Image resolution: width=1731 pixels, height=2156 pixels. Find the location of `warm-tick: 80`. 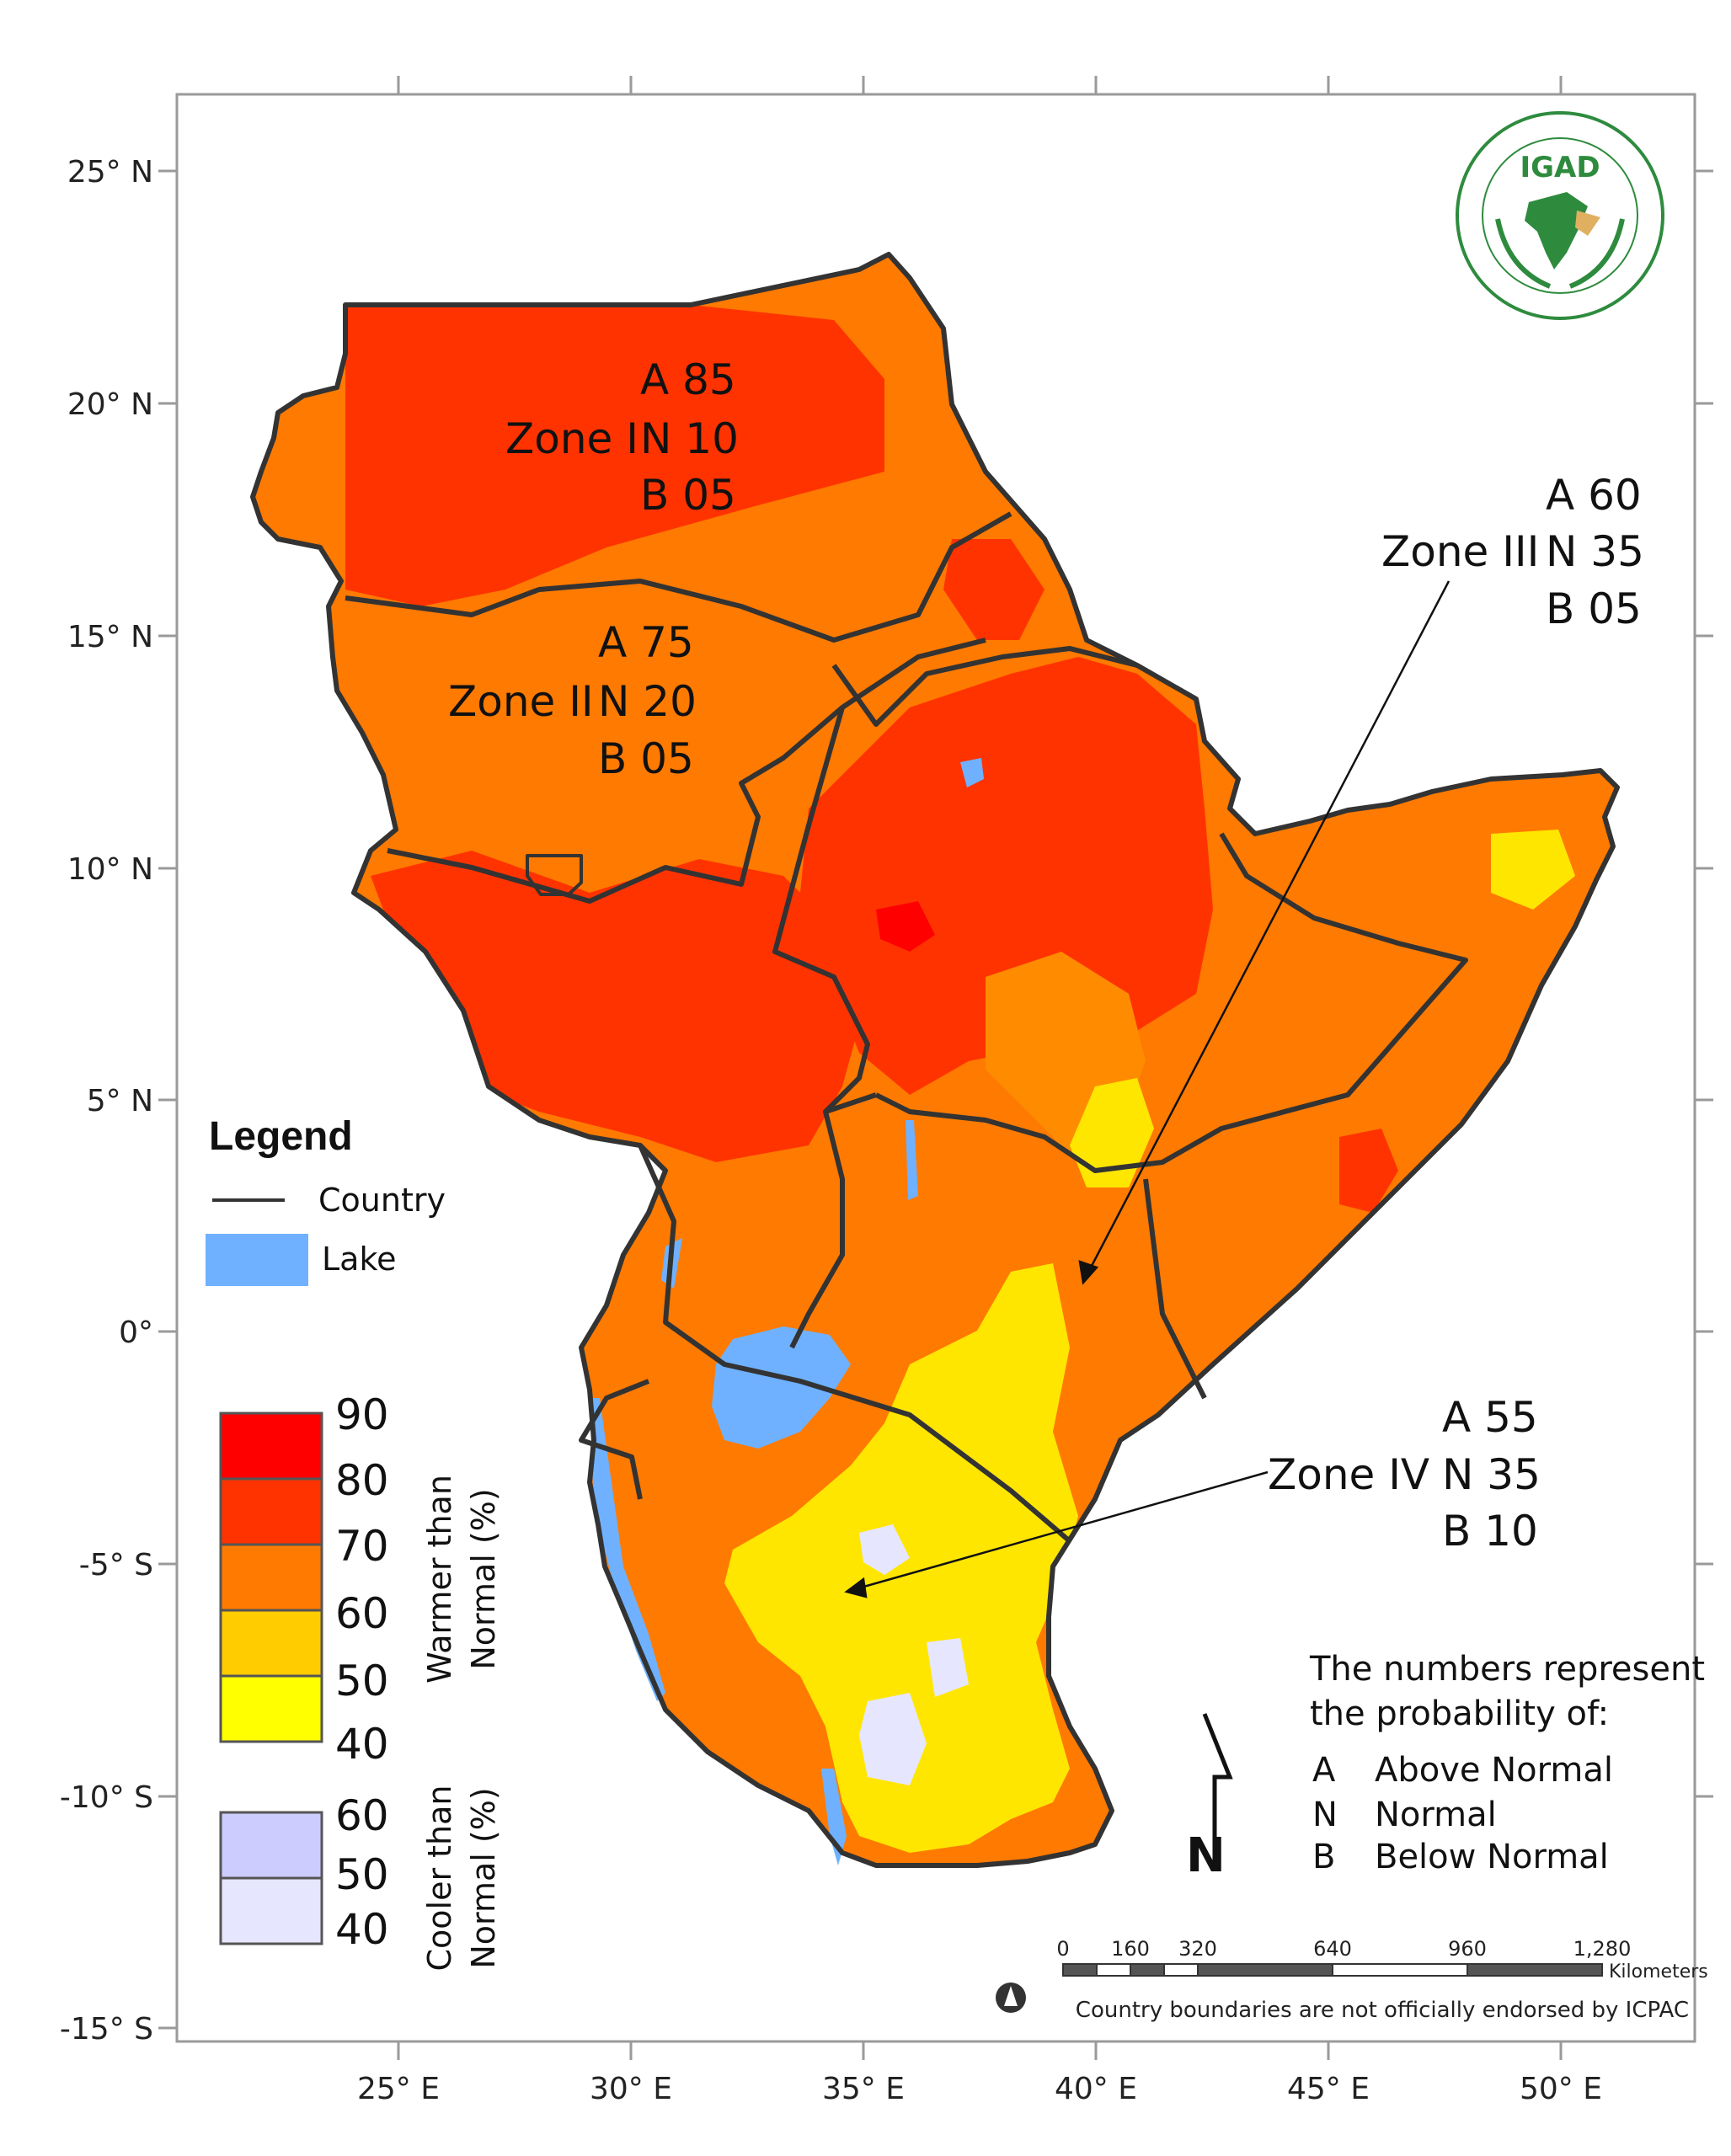

warm-tick: 80 is located at coordinates (362, 1480).